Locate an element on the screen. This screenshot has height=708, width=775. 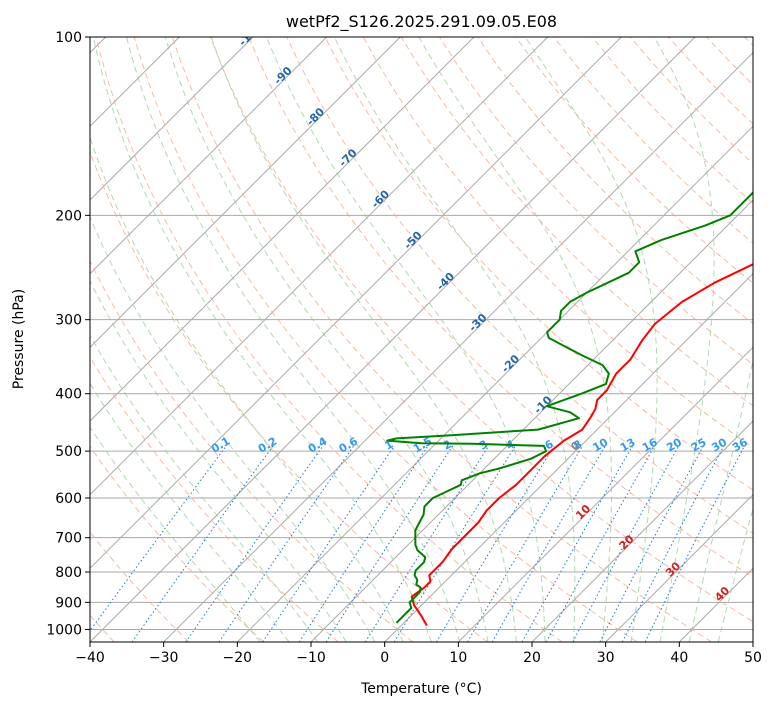
y-tick-label: 100 is located at coordinates (68, 38).